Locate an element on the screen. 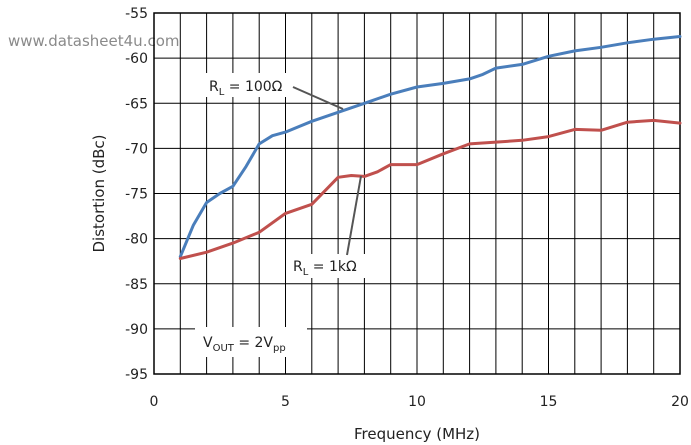 This screenshot has width=691, height=445. watermark-text: www.datasheet4u.com is located at coordinates (94, 41).